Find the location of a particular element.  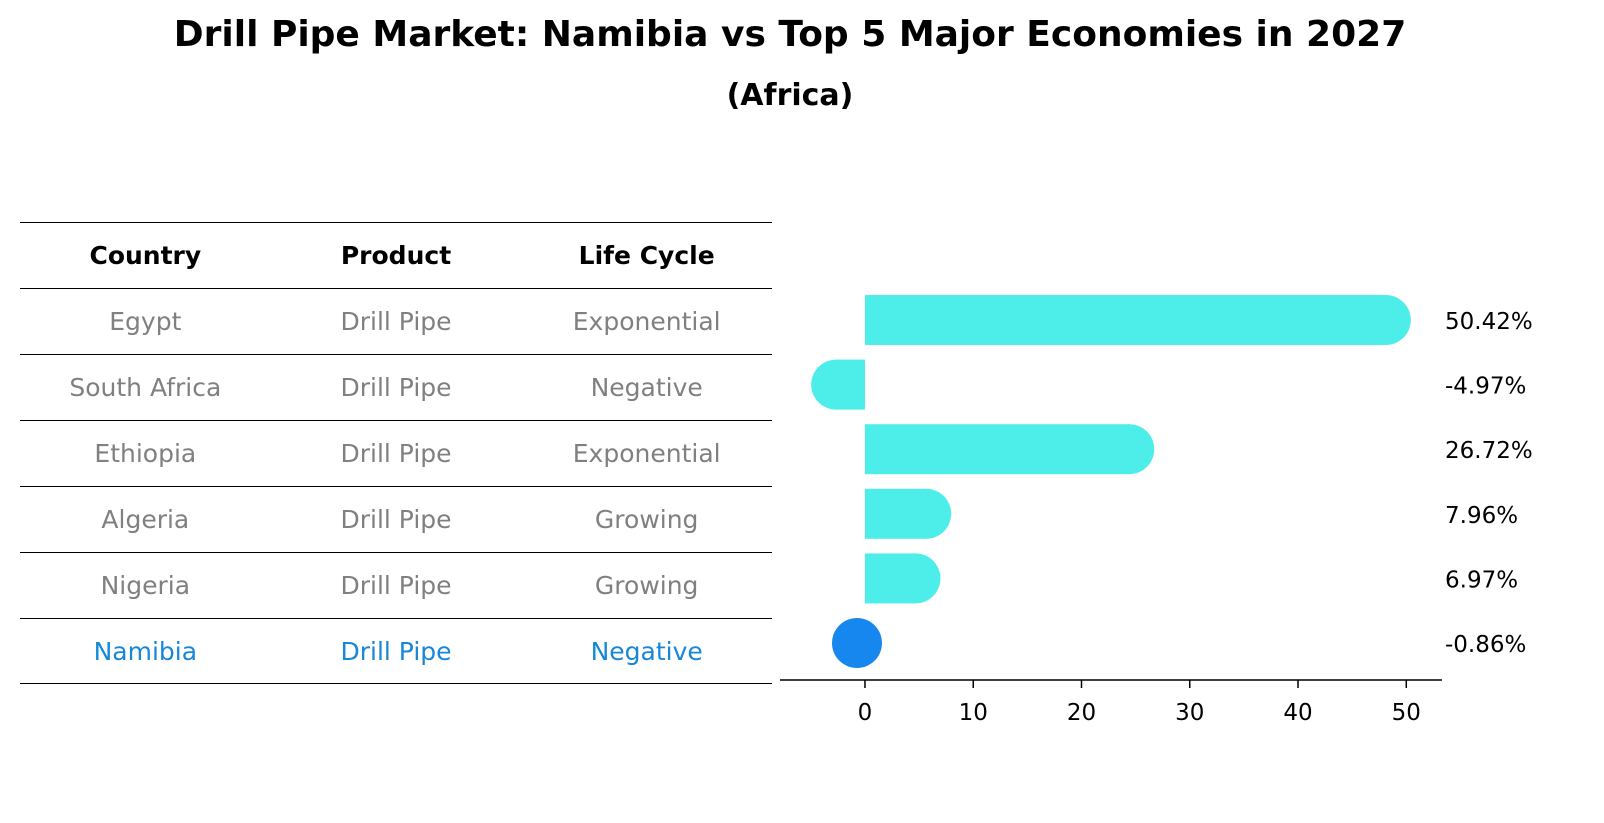

x-tick-label: 30 is located at coordinates (1189, 713).